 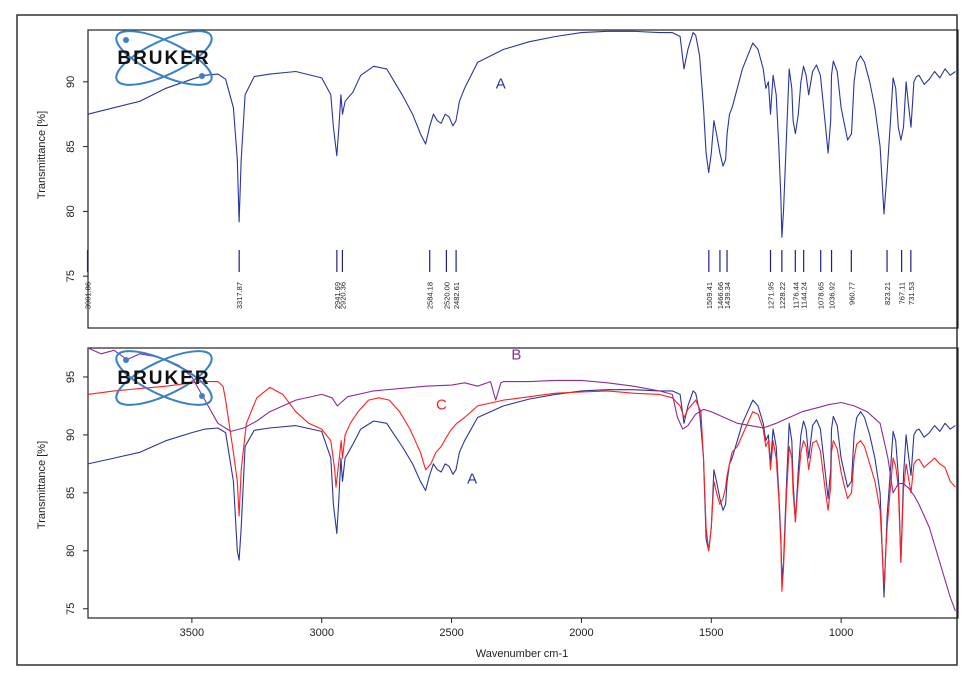 I want to click on y-tick-label: 95, so click(x=71, y=377).